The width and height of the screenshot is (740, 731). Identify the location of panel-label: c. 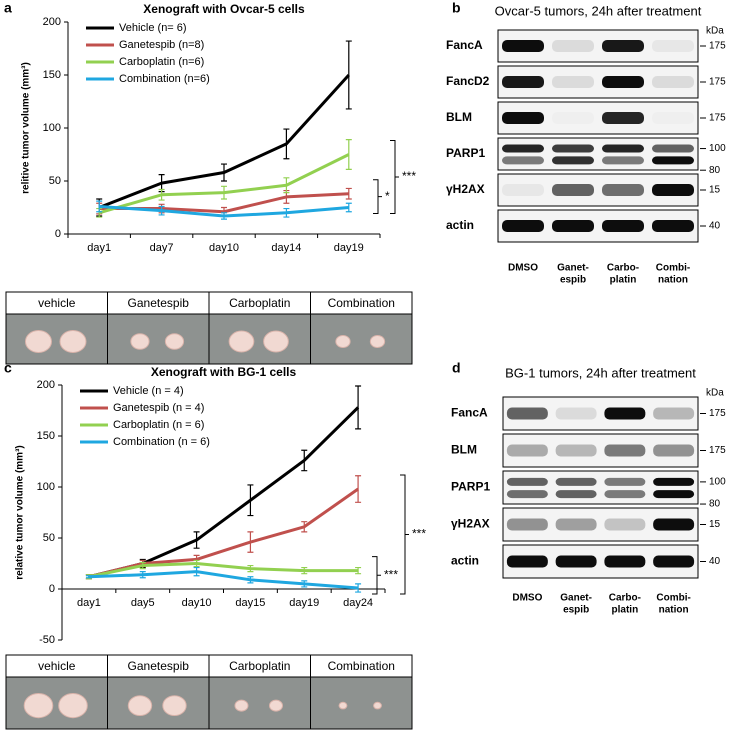
(8, 368).